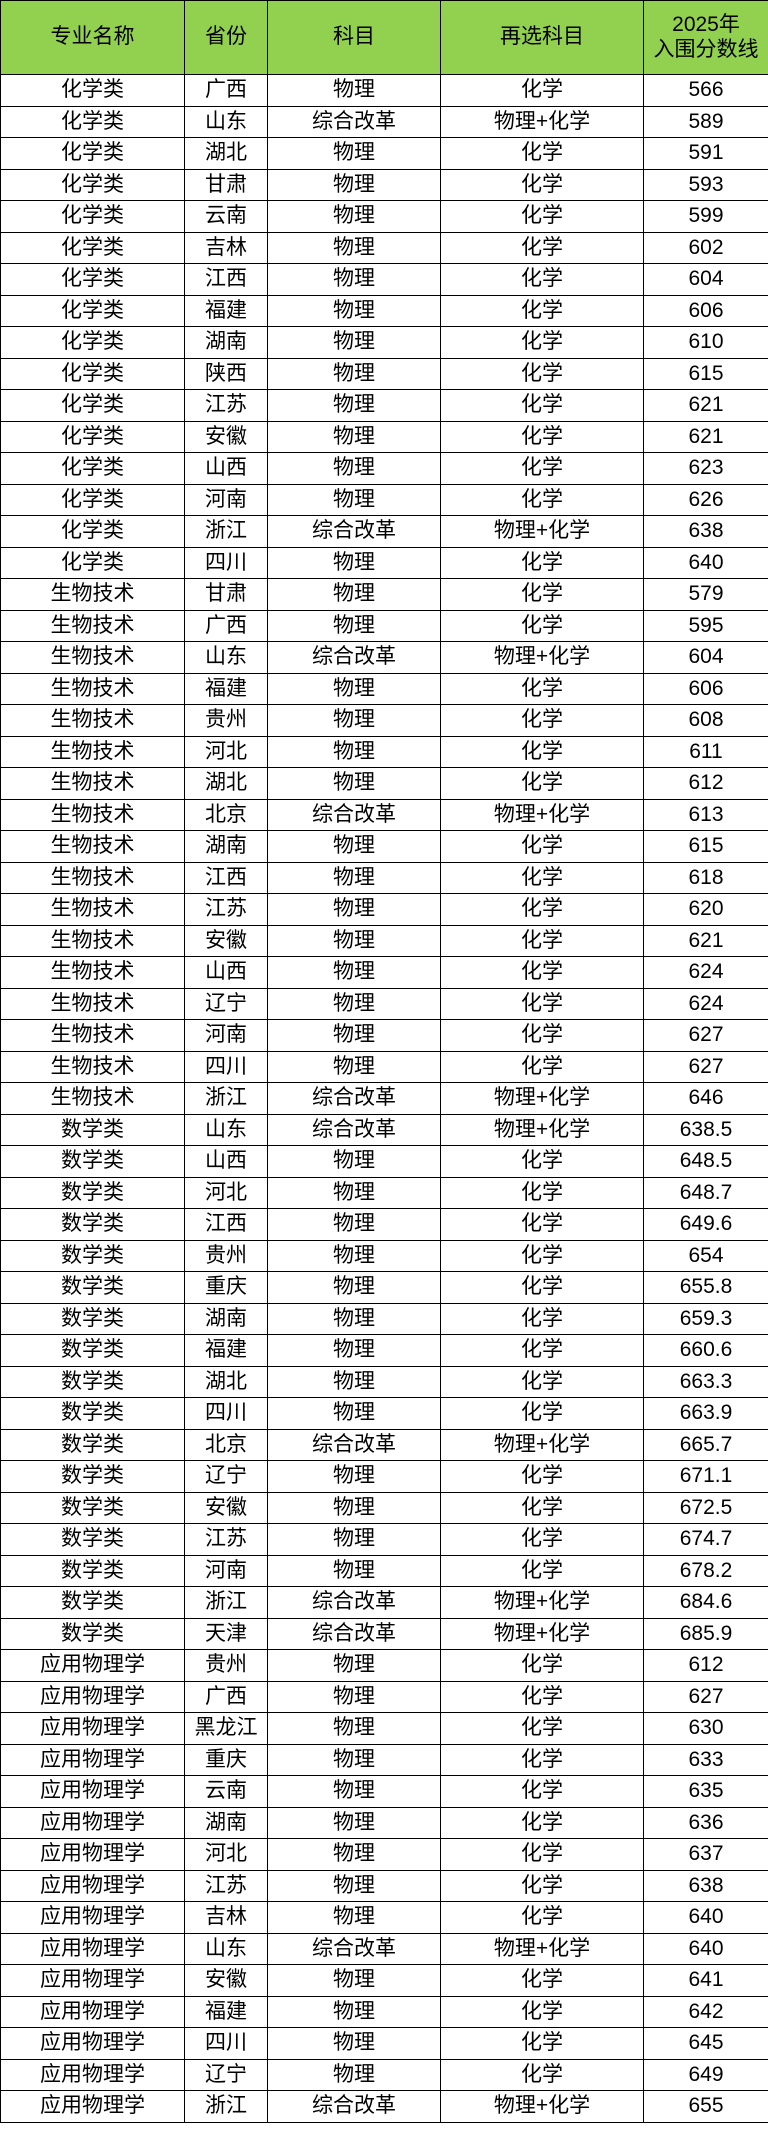  Describe the element at coordinates (384, 531) in the screenshot. I see `table-row: 化学类 浙江 综合改革 物理+化学 638` at that location.